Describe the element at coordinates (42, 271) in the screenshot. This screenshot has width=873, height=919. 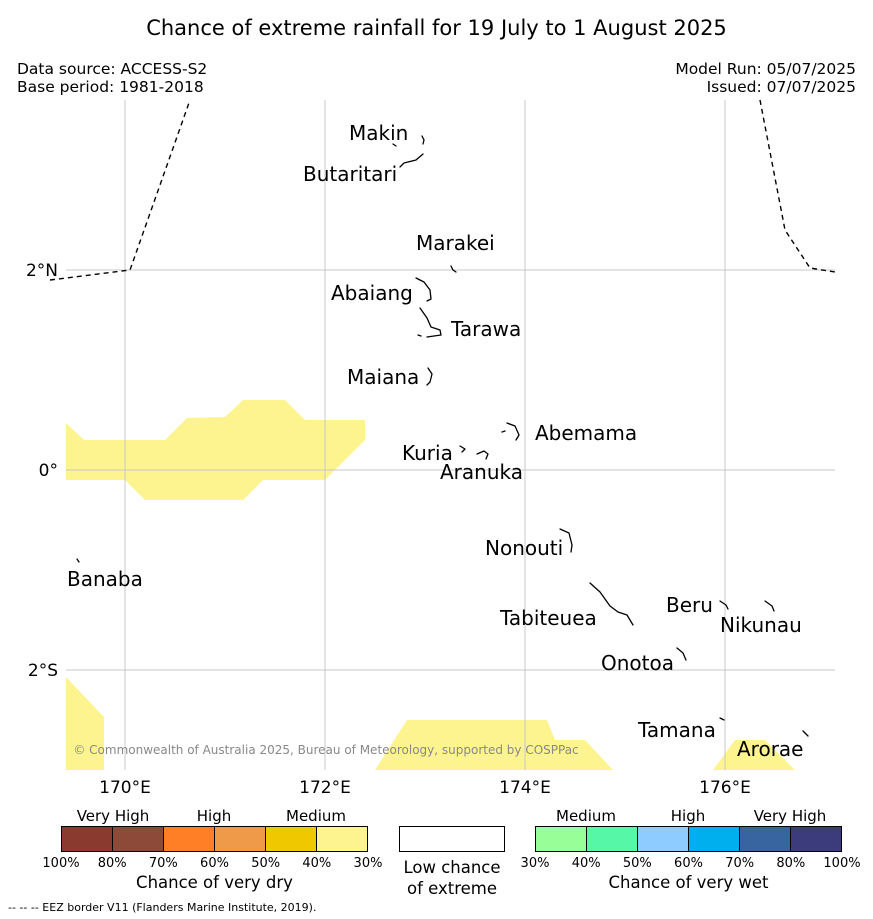
I see `lat-tick-label: 2°N` at that location.